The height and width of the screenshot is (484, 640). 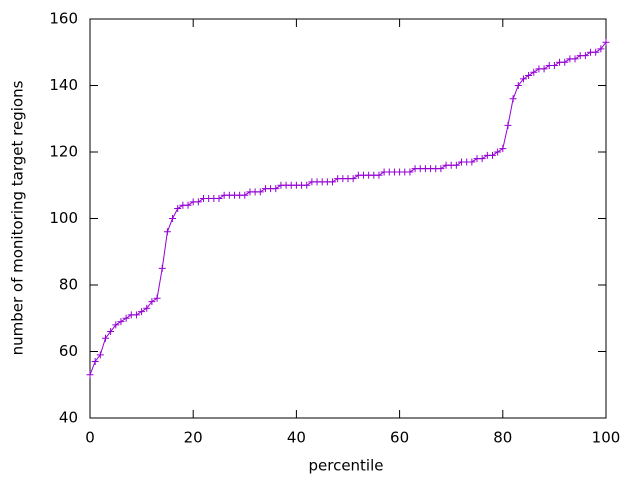 I want to click on x-tick-label: 0, so click(x=90, y=438).